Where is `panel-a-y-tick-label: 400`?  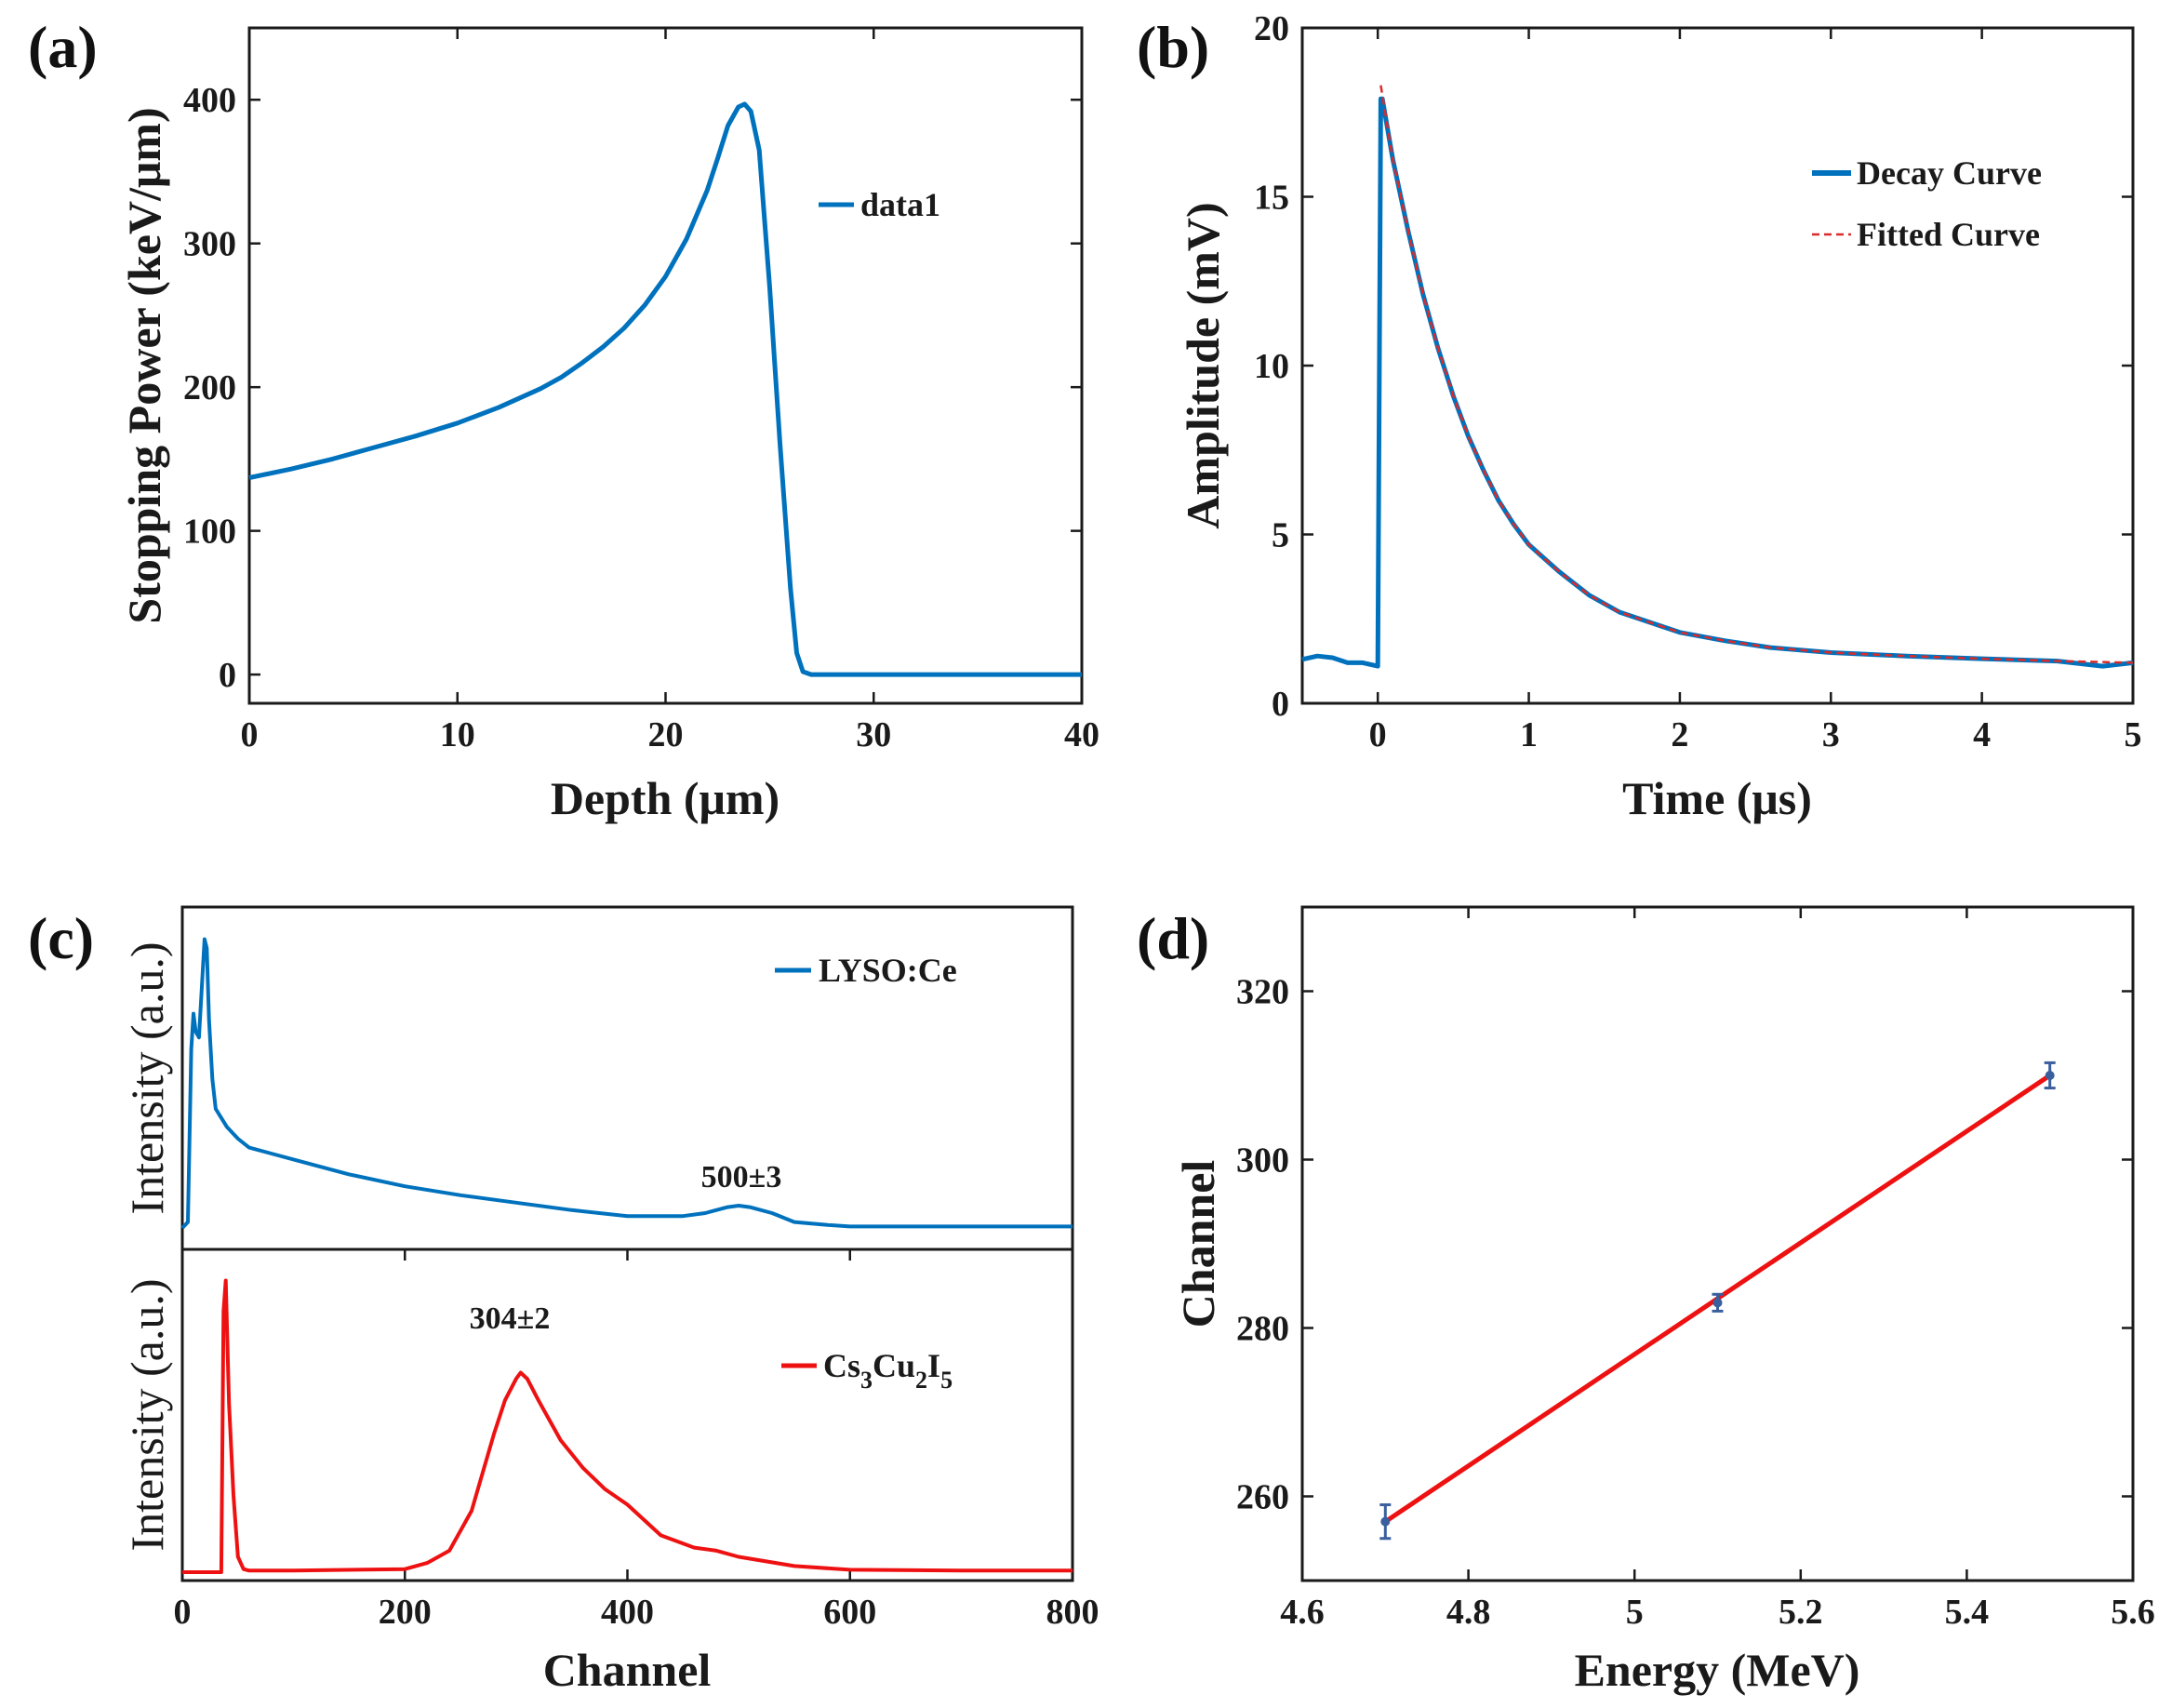
panel-a-y-tick-label: 400 is located at coordinates (209, 100).